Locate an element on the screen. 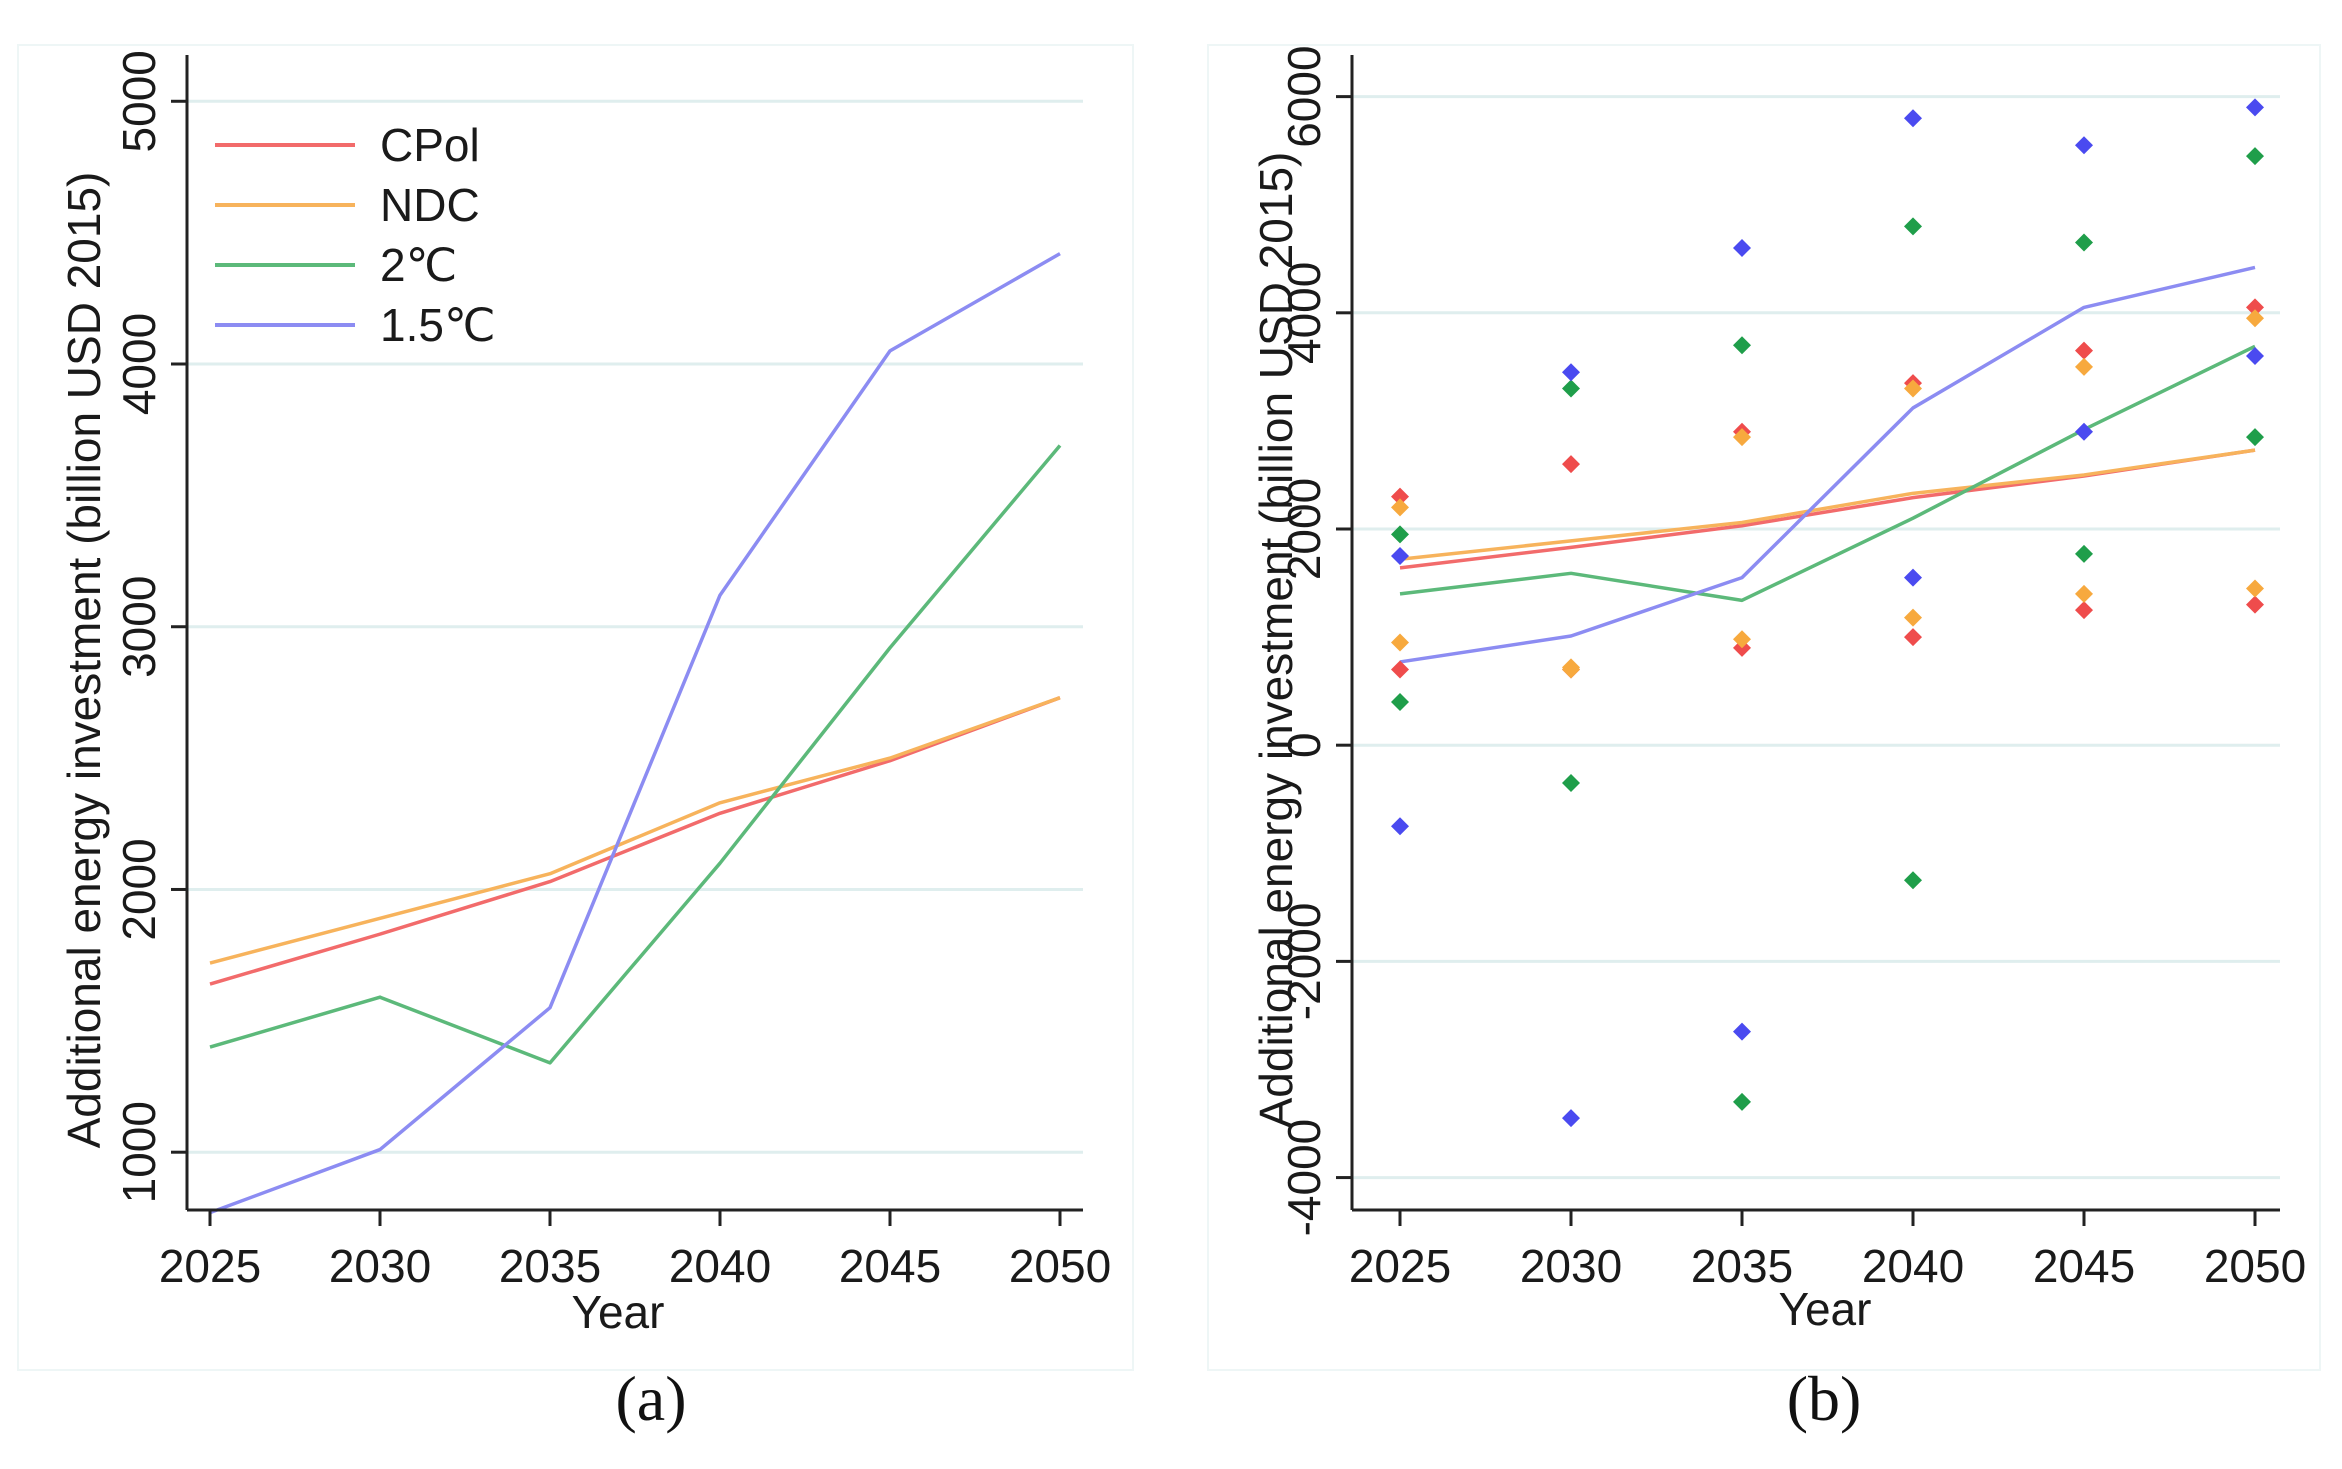  panel-b-x-tick-label: 2035 is located at coordinates (1742, 1266).